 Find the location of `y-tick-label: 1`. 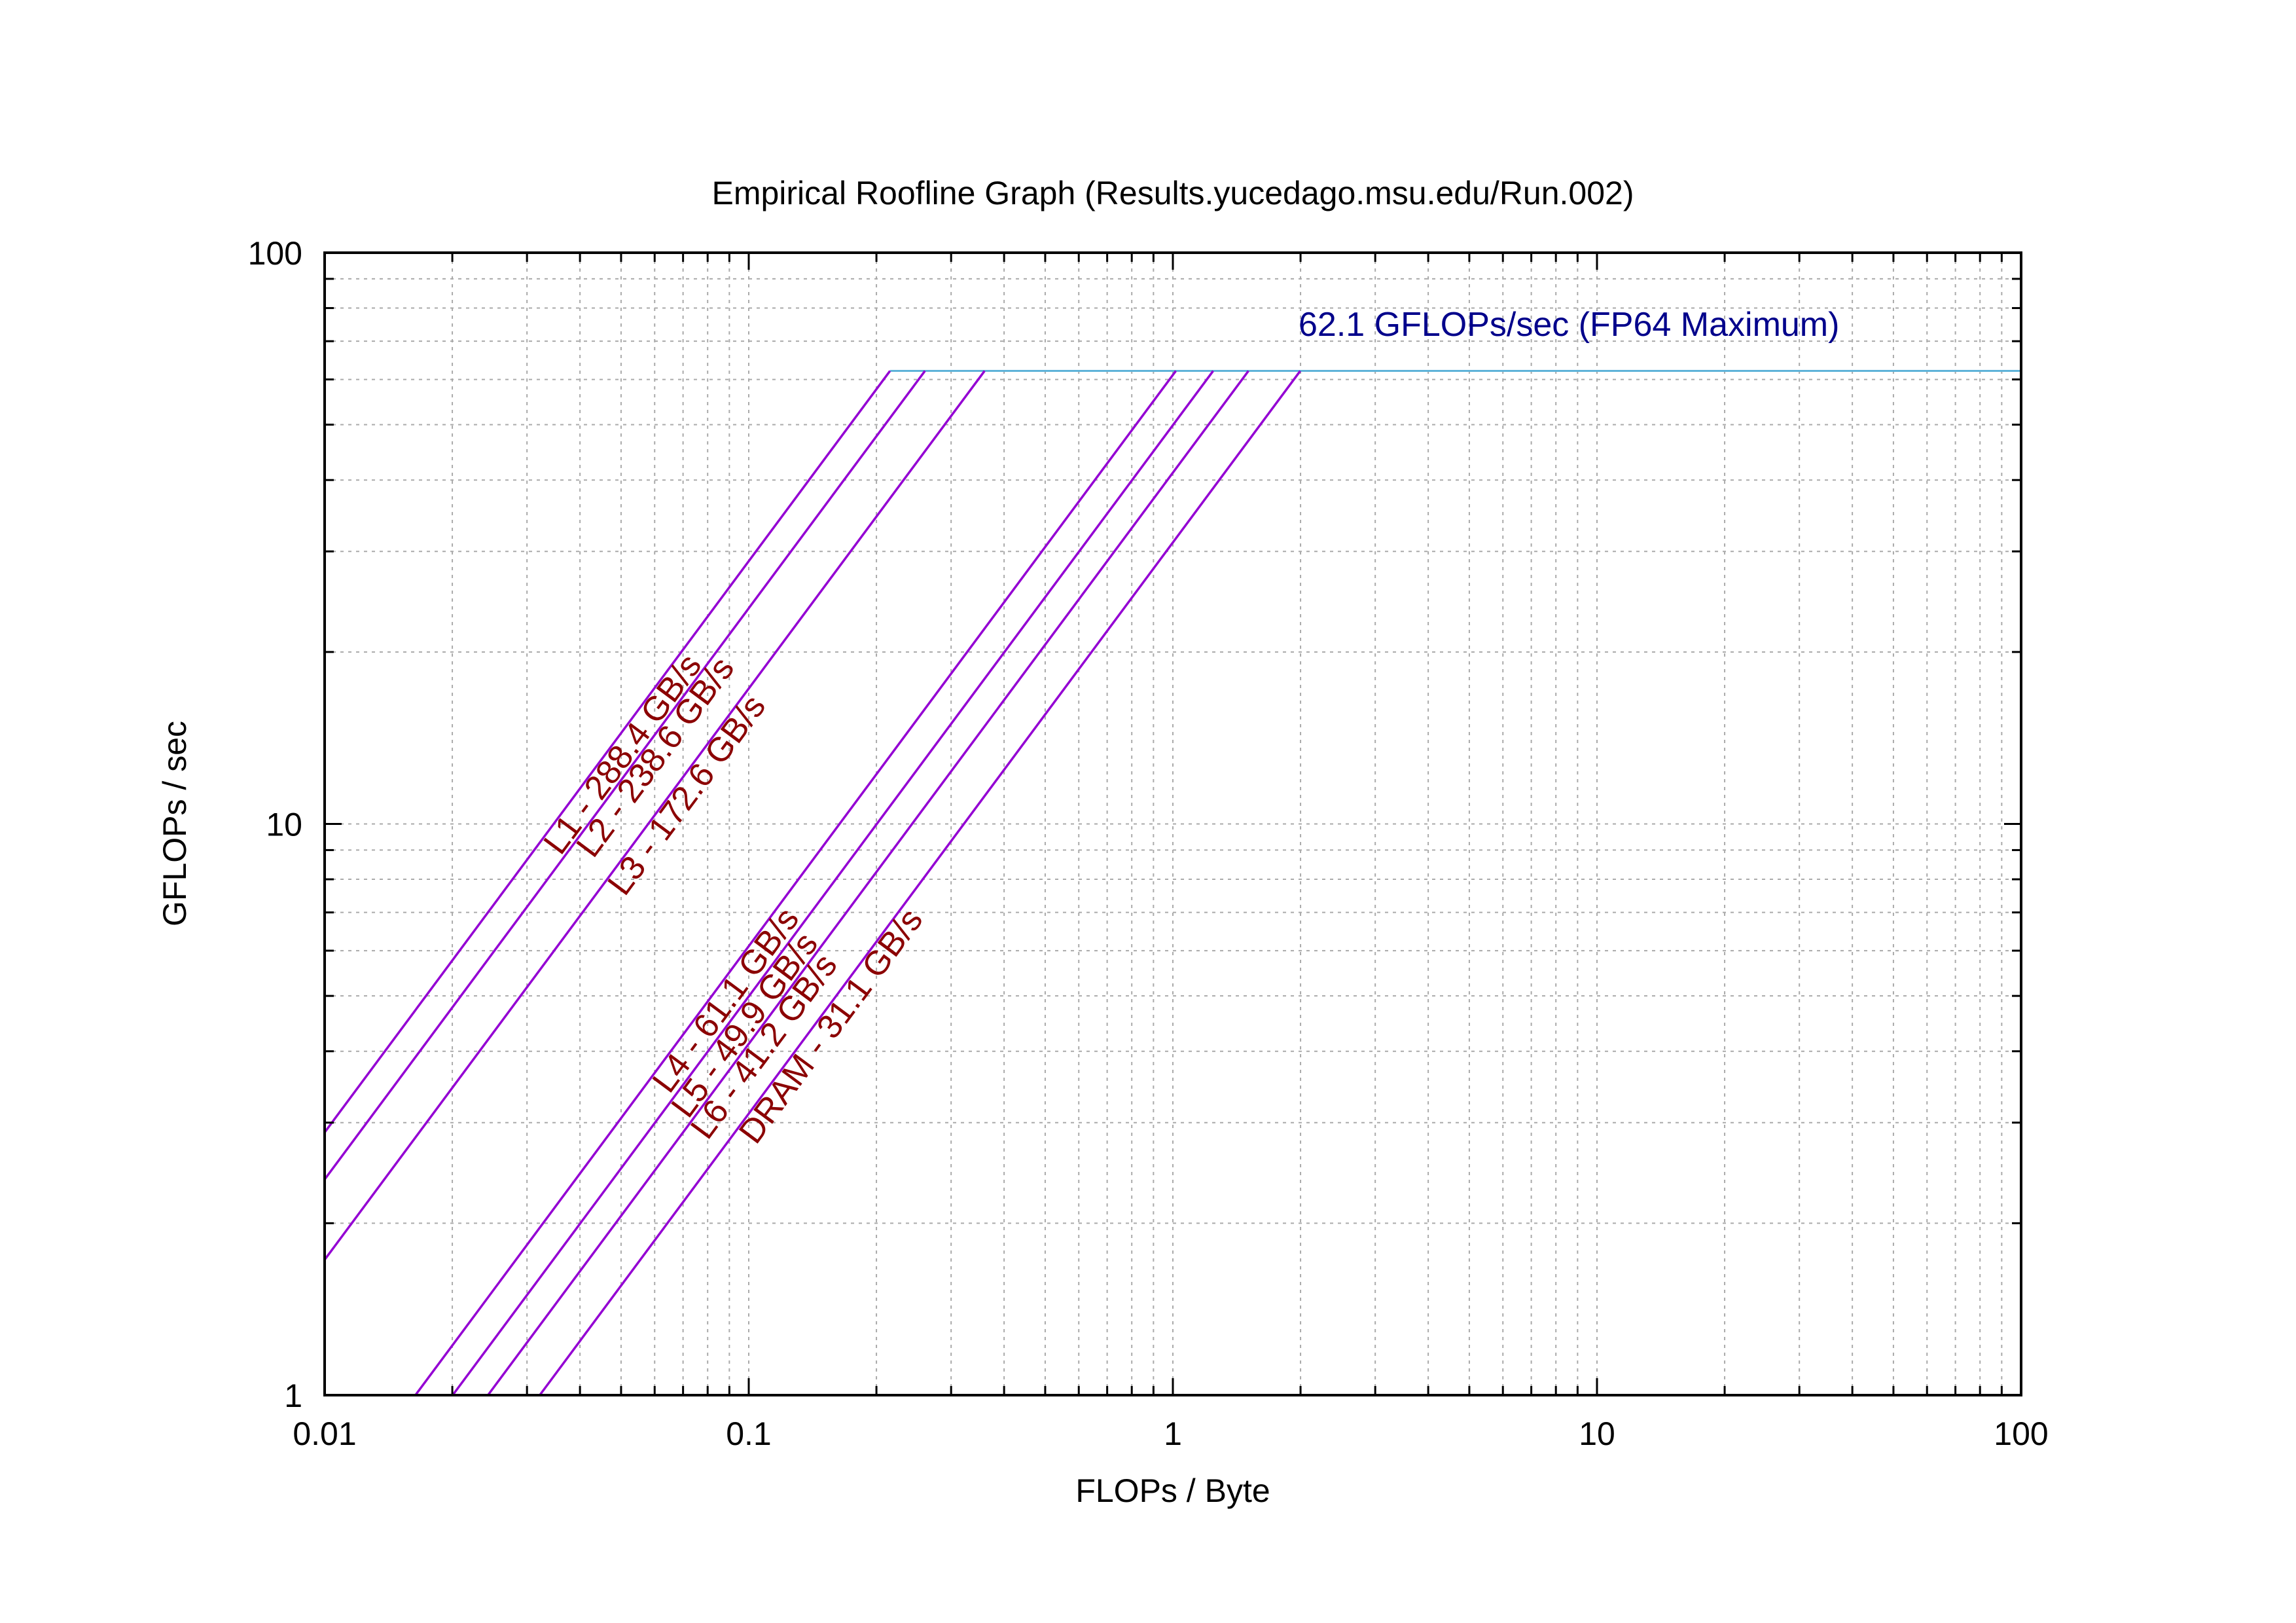

y-tick-label: 1 is located at coordinates (293, 1395).